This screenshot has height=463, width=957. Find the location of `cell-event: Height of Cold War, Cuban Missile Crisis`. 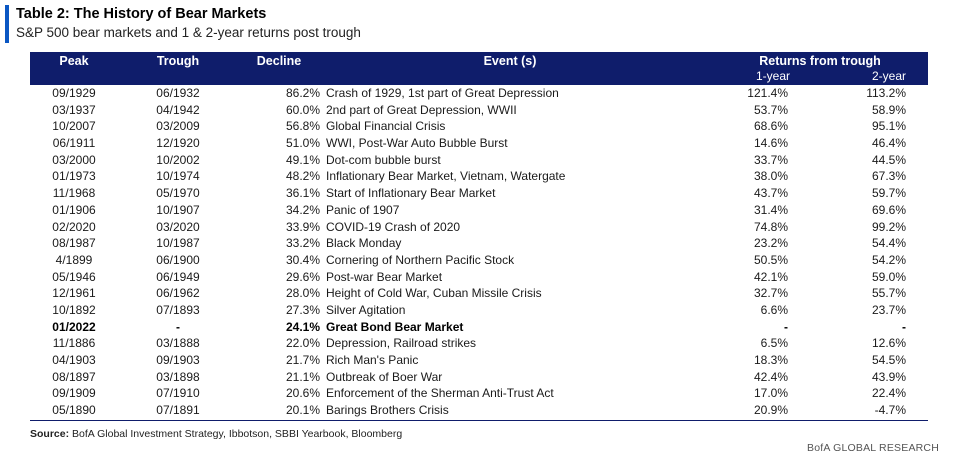

cell-event: Height of Cold War, Cuban Missile Crisis is located at coordinates (434, 293).